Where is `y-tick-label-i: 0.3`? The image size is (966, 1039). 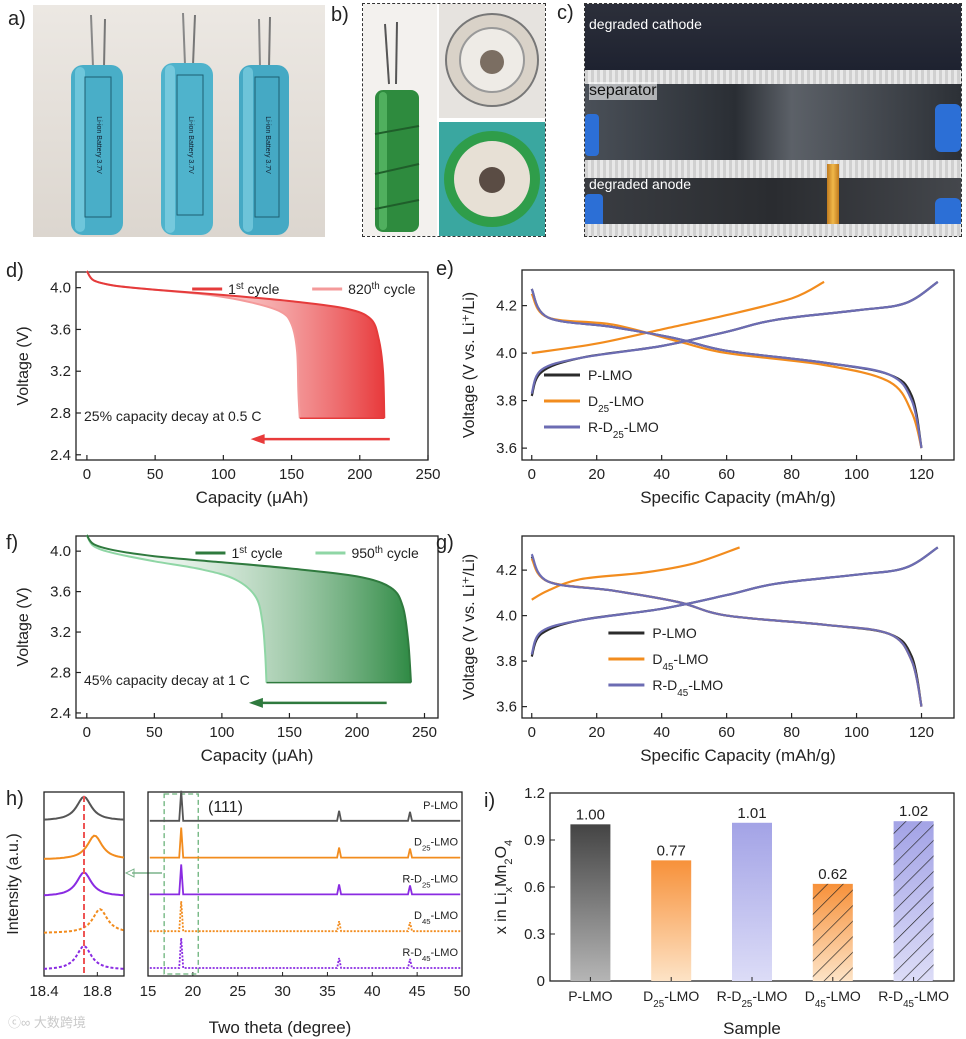
y-tick-label-i: 0.3 is located at coordinates (534, 934).